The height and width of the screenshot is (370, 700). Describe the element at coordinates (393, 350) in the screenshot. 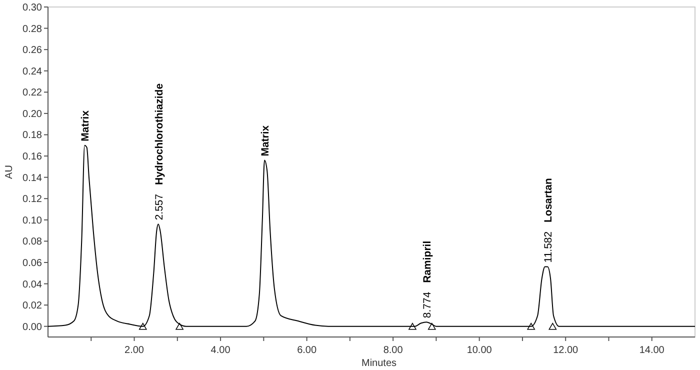

I see `x-tick-label: 8.00` at that location.